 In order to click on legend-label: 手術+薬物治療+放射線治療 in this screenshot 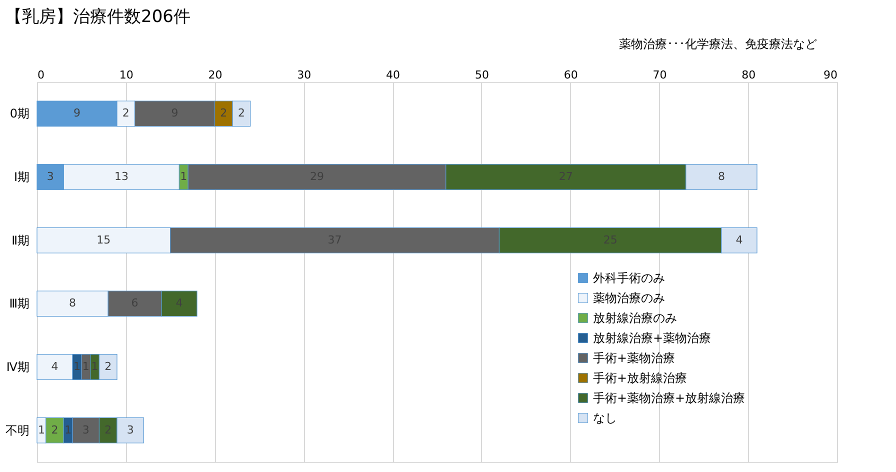, I will do `click(669, 398)`.